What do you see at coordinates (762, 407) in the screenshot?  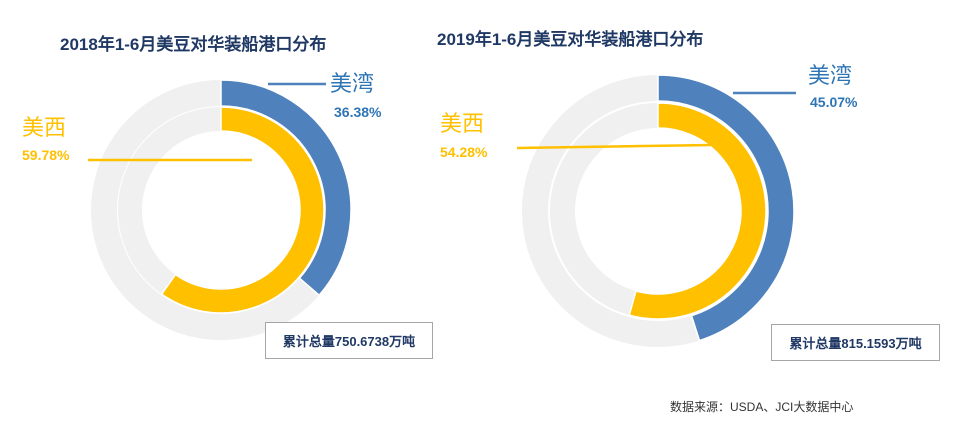 I see `data-source: 数据来源：USDA、JCI大数据中心` at bounding box center [762, 407].